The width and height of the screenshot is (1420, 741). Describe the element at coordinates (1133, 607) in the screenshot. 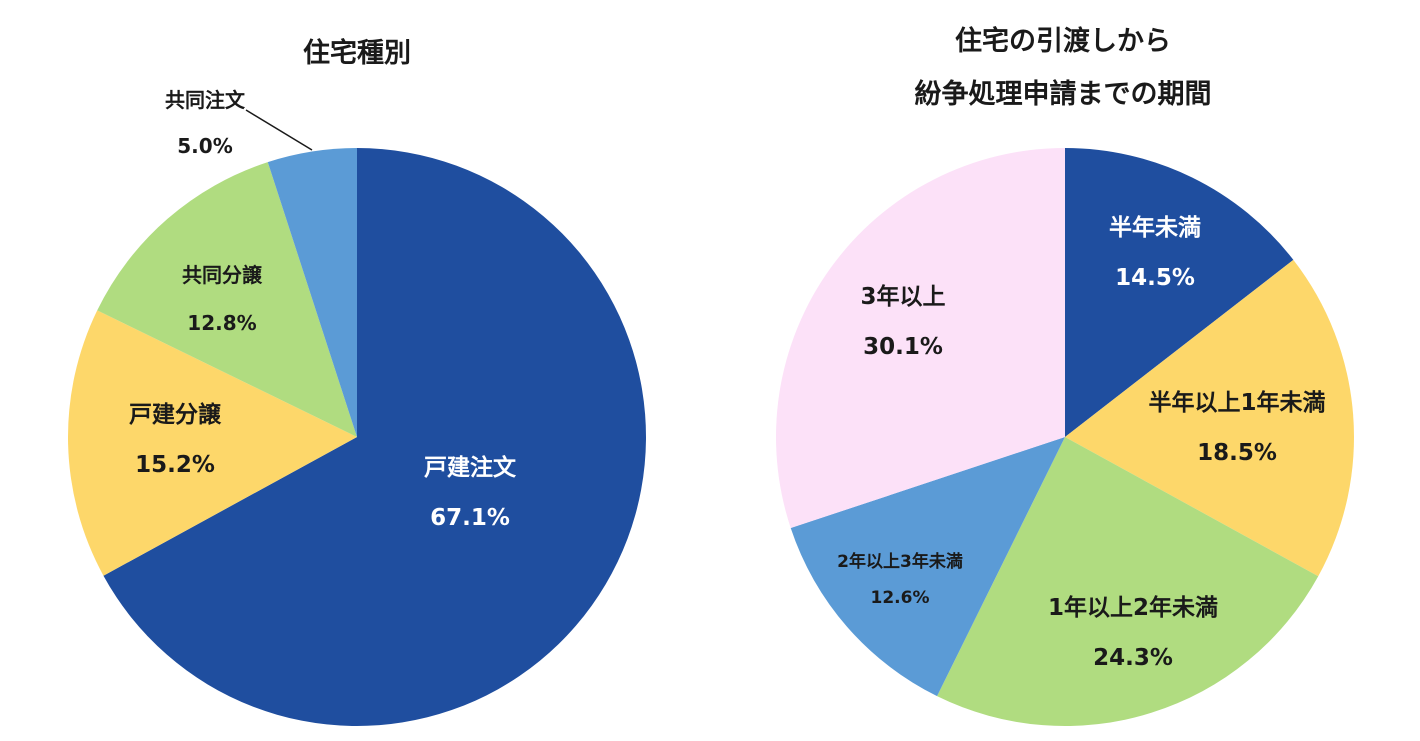

I see `pie-slice-label: 1年以上2年未満` at that location.